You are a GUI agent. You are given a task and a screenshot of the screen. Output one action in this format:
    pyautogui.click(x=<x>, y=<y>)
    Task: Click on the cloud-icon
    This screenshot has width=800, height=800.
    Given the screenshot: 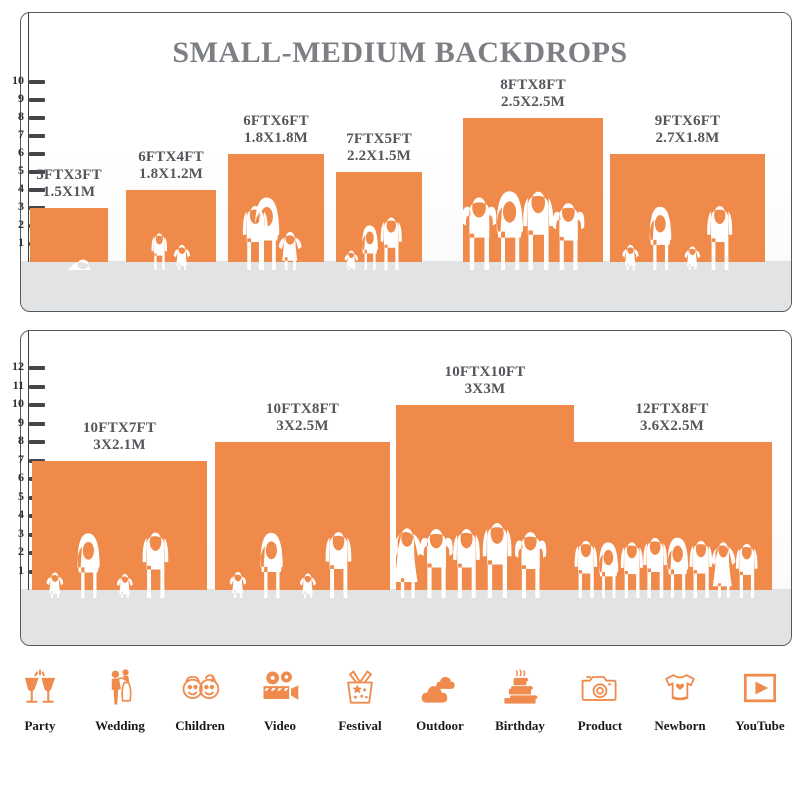 What is the action you would take?
    pyautogui.click(x=440, y=688)
    